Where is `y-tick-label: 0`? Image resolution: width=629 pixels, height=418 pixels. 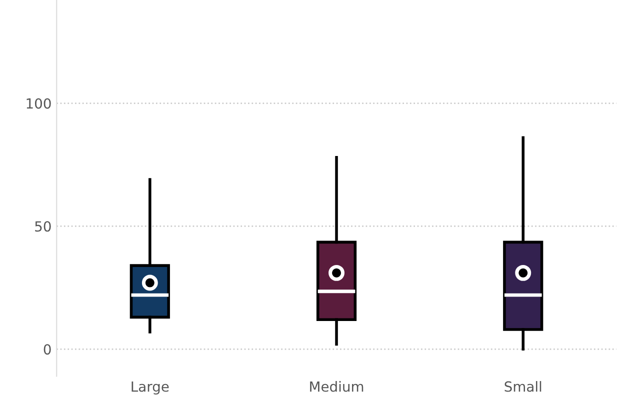 y-tick-label: 0 is located at coordinates (47, 349).